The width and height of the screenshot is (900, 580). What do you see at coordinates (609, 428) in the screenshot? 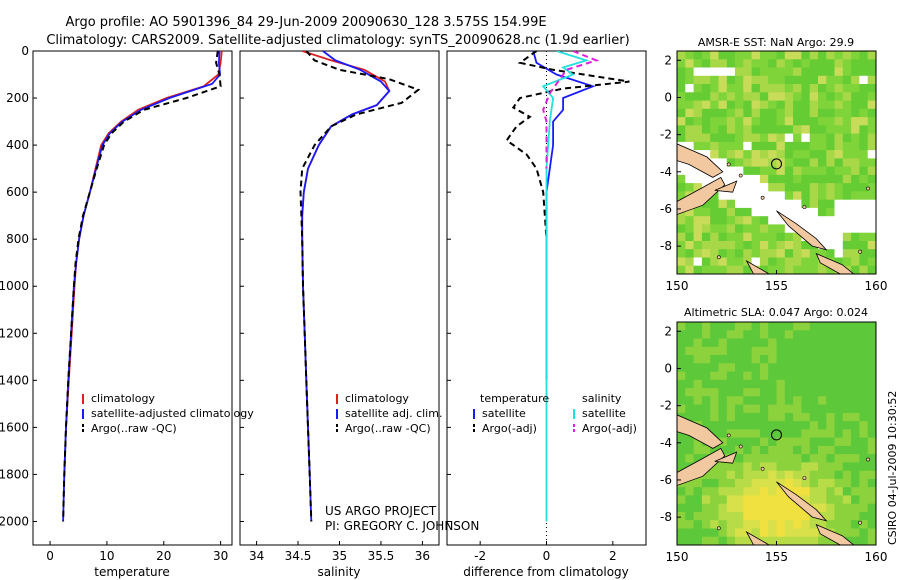
I see `legend-label: Argo(-adj)` at bounding box center [609, 428].